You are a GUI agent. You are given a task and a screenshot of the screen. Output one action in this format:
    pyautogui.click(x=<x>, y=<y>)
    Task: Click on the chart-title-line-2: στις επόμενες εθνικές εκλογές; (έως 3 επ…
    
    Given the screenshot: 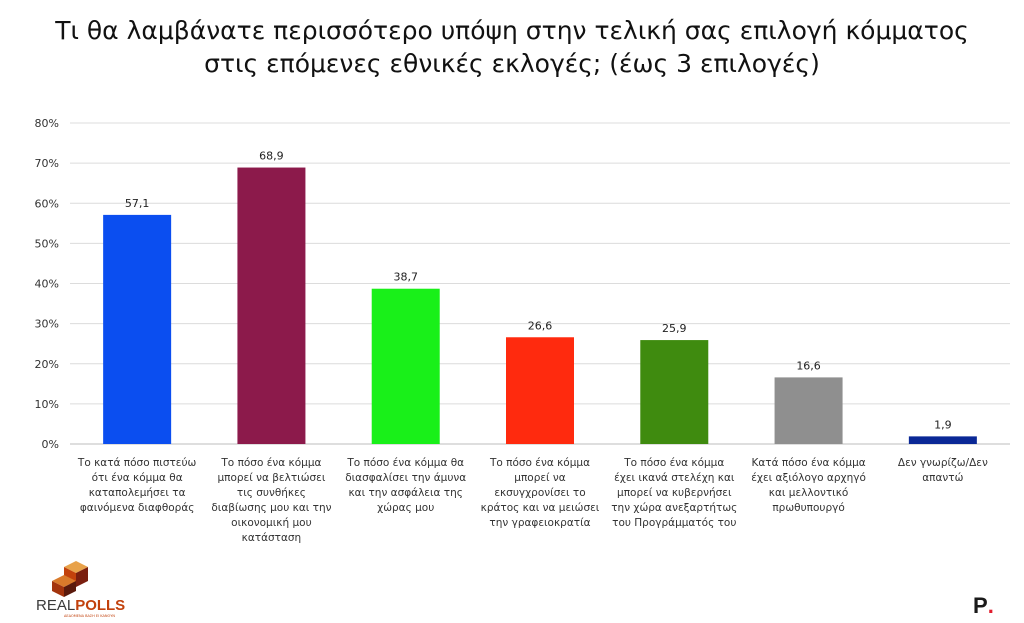 What is the action you would take?
    pyautogui.click(x=512, y=63)
    